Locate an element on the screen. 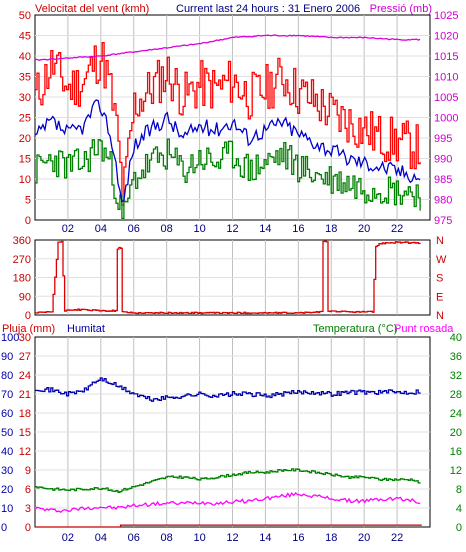 The width and height of the screenshot is (466, 552). wind-tick-label: 45 is located at coordinates (25, 37).